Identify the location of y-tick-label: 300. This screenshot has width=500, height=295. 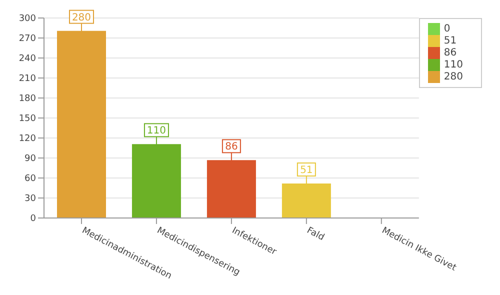
(27, 19).